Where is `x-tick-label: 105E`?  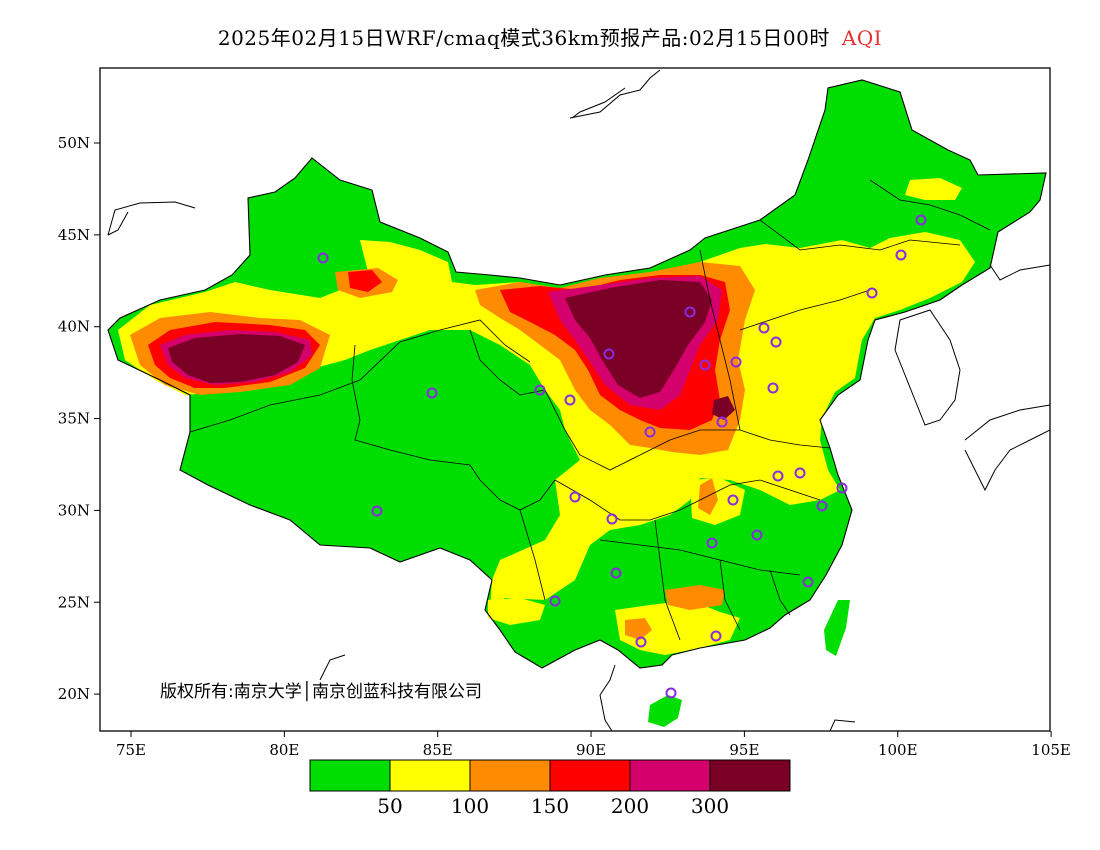 x-tick-label: 105E is located at coordinates (1051, 750).